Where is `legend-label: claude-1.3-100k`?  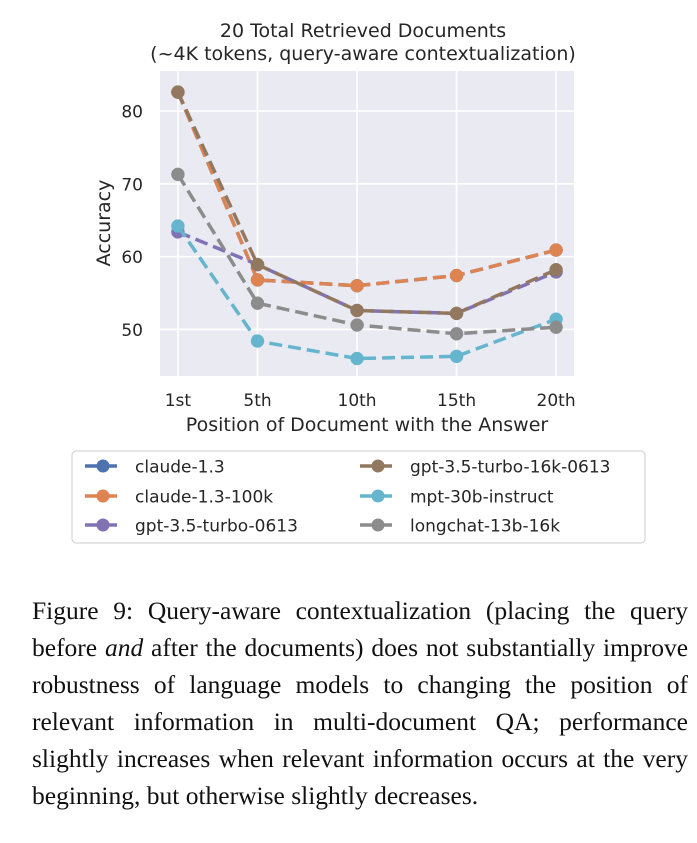
legend-label: claude-1.3-100k is located at coordinates (204, 498).